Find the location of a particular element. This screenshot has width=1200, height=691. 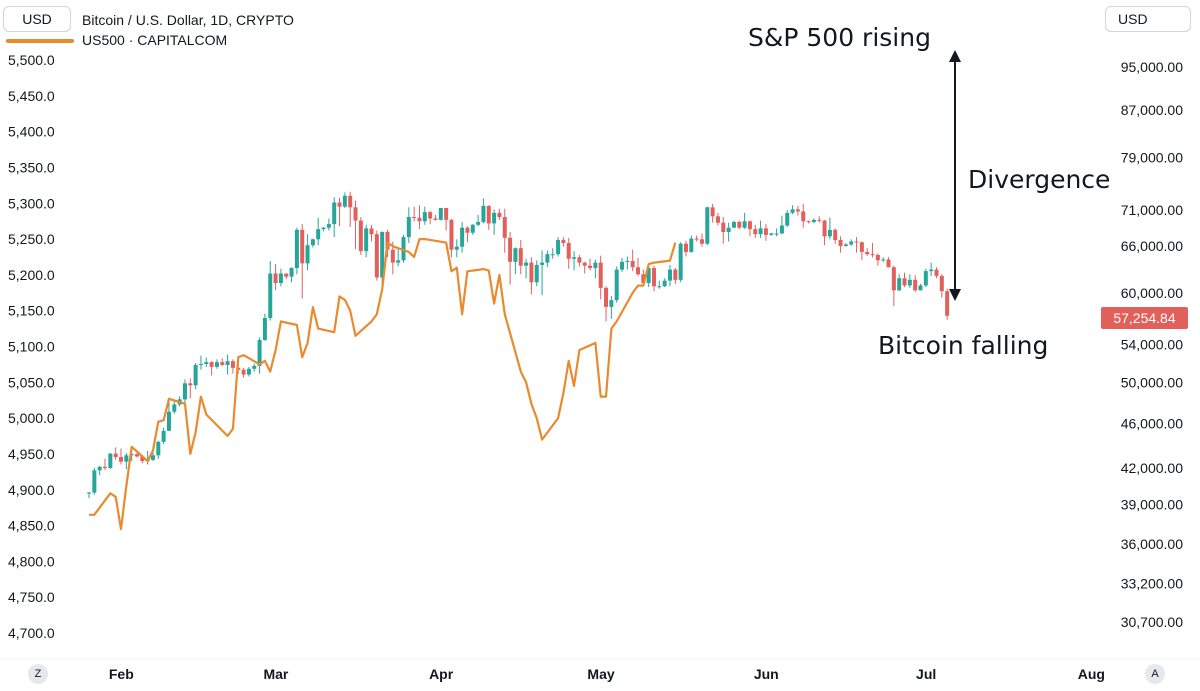

x-axis: Feb Mar Apr May Jun Jul Aug is located at coordinates (600, 670).